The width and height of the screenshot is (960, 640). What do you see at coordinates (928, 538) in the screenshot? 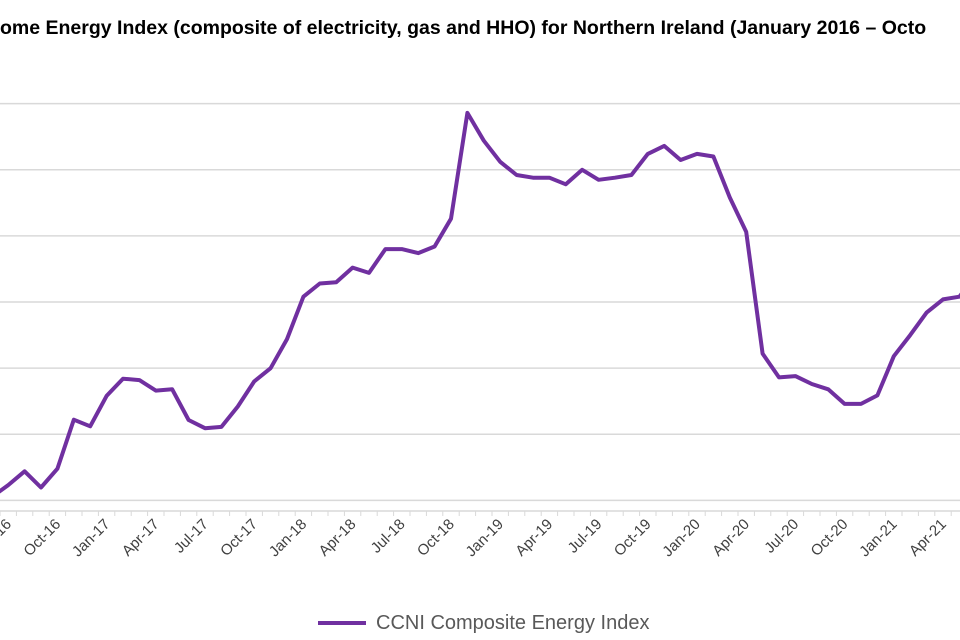
I see `x-tick-label: Apr-21` at bounding box center [928, 538].